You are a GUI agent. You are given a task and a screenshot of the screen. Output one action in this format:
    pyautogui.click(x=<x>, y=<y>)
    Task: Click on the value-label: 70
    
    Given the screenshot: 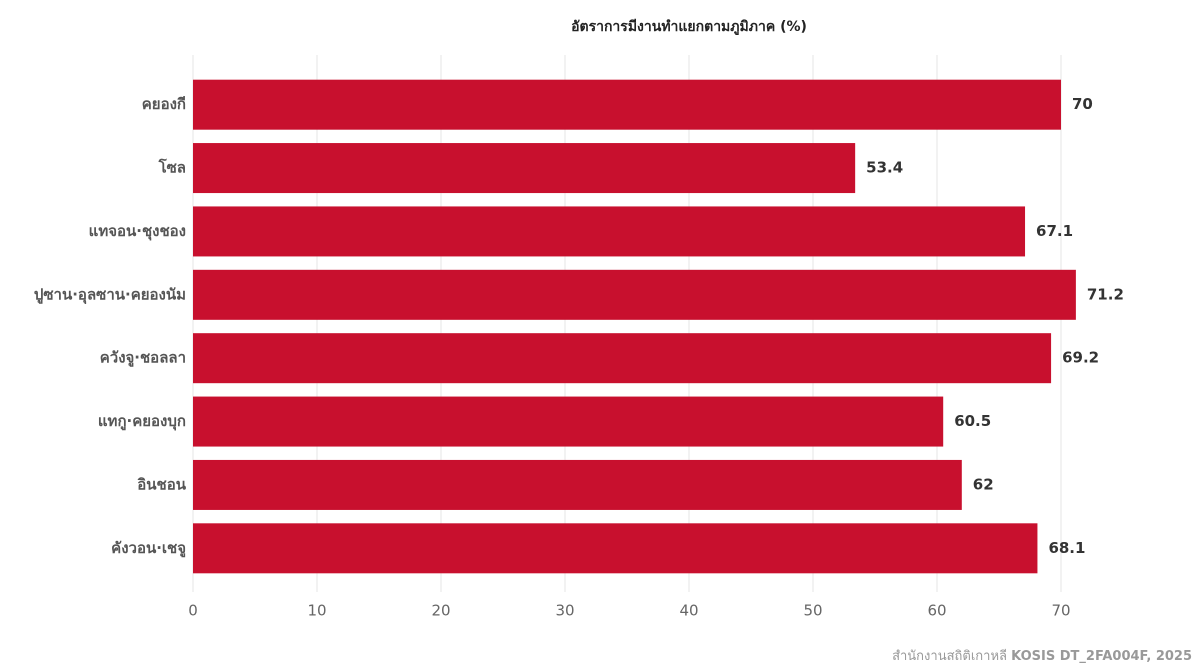 What is the action you would take?
    pyautogui.click(x=1082, y=104)
    